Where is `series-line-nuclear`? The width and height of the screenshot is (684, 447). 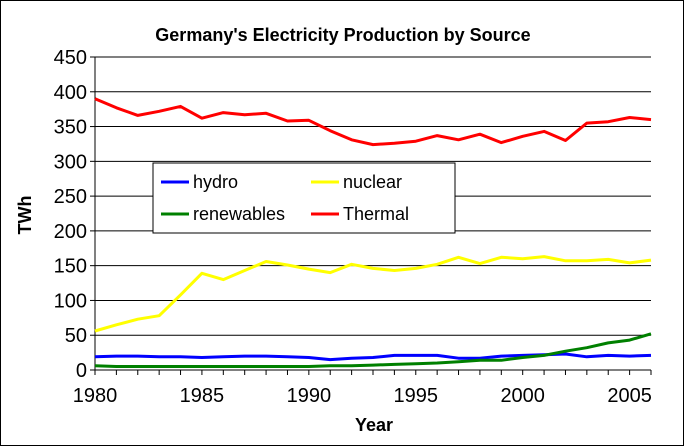 series-line-nuclear is located at coordinates (373, 294).